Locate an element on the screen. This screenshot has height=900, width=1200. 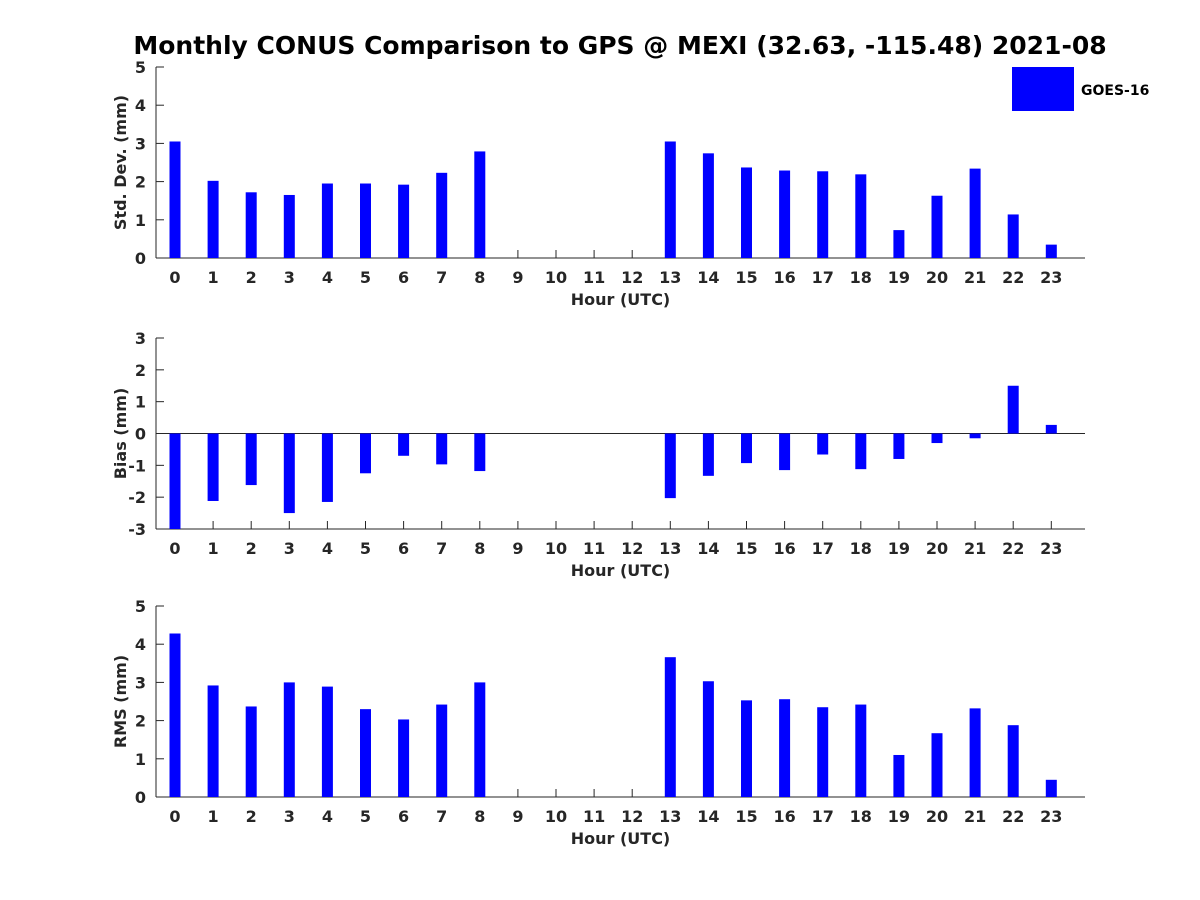
x-tick-label: 9 is located at coordinates (517, 277).